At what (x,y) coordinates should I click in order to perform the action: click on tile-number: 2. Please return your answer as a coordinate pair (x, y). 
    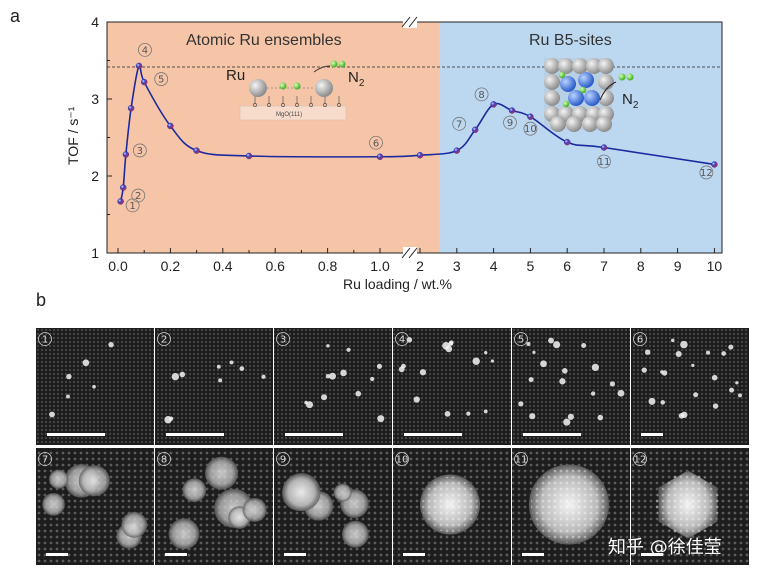
    Looking at the image, I should click on (164, 340).